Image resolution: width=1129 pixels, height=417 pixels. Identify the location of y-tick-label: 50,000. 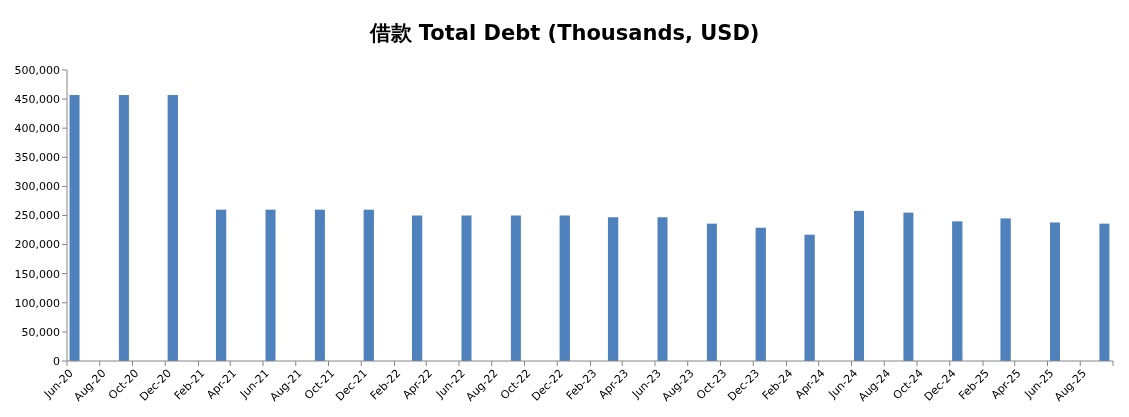
(40, 332).